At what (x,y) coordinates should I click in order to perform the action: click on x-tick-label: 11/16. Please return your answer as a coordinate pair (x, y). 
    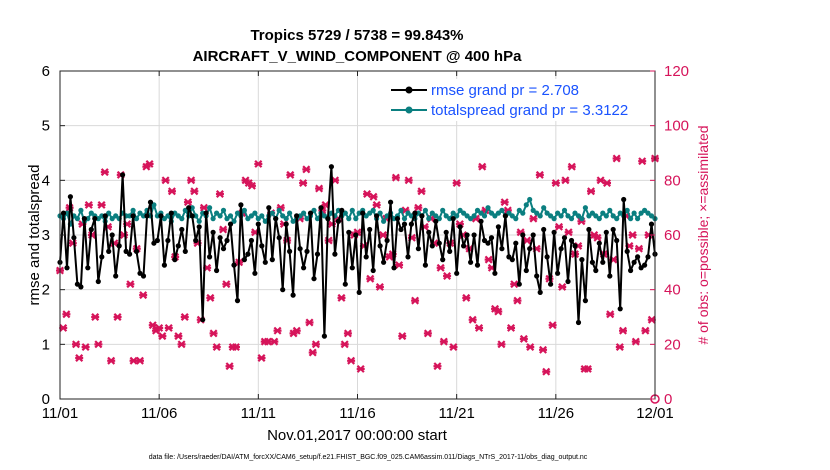
    Looking at the image, I should click on (357, 413).